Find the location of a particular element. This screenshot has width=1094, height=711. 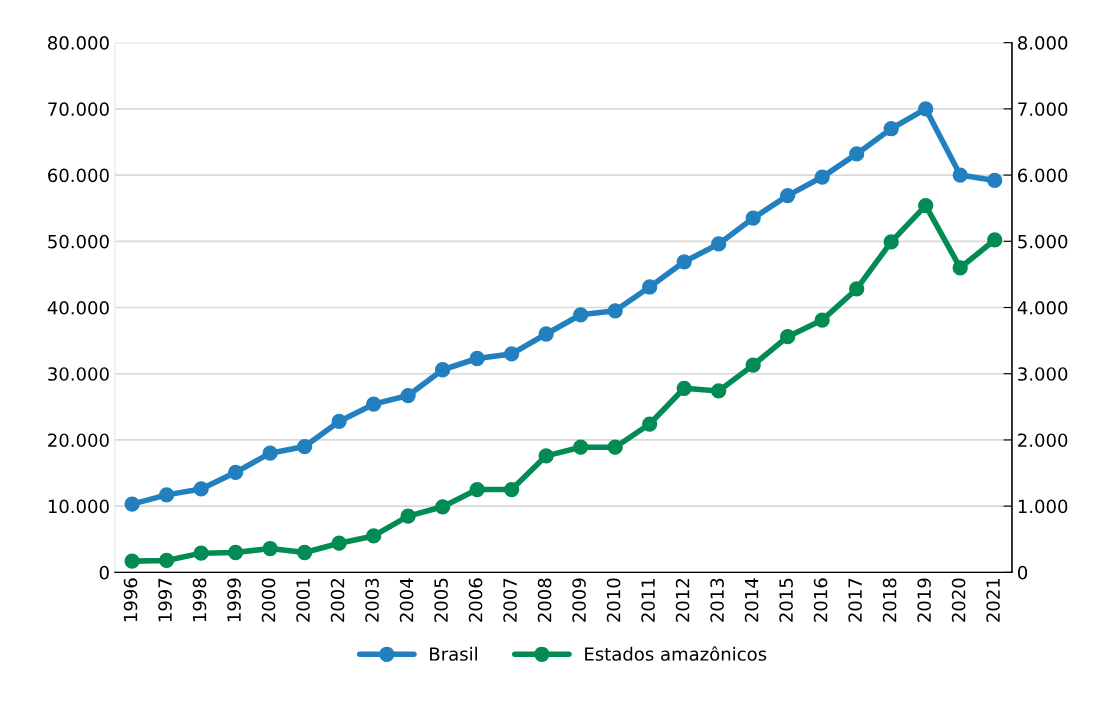

x-tick-label: 2012 is located at coordinates (682, 600).